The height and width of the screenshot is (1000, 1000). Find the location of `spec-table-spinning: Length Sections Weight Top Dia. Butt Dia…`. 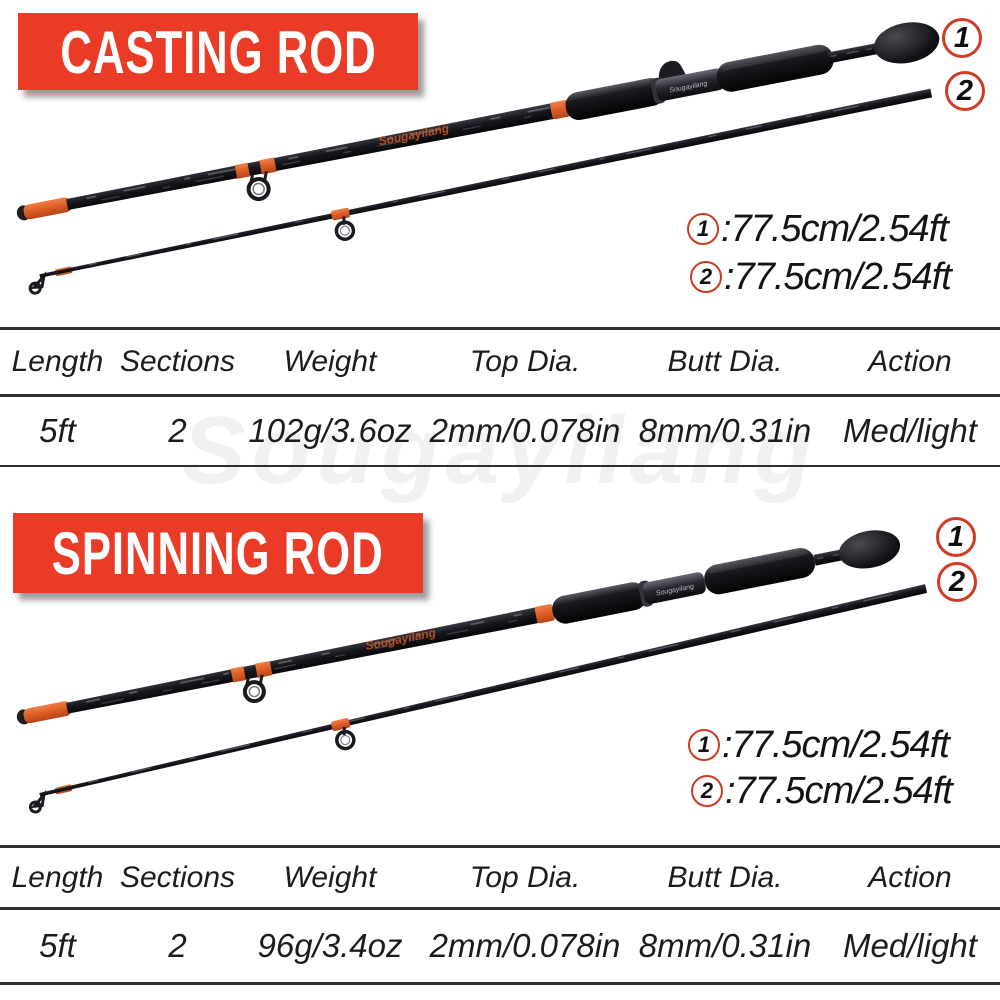

spec-table-spinning: Length Sections Weight Top Dia. Butt Dia… is located at coordinates (500, 915).